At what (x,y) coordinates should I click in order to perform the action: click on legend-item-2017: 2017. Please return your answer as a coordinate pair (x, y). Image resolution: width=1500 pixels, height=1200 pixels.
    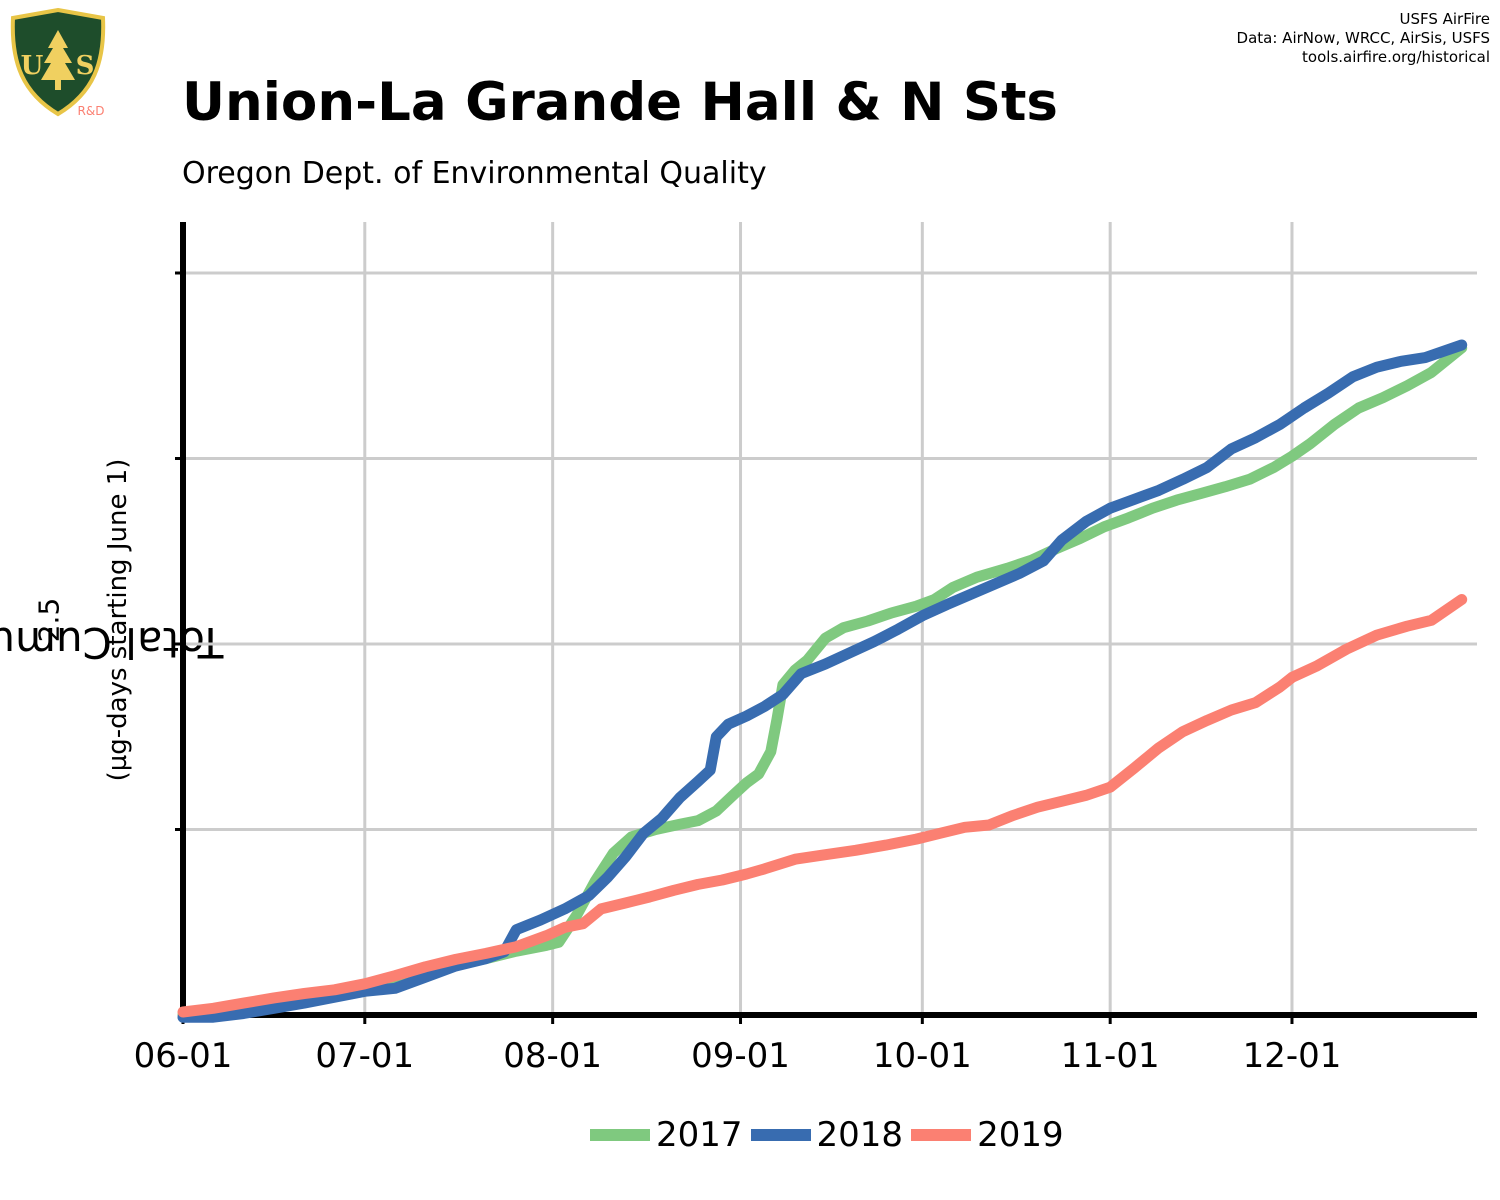
    Looking at the image, I should click on (666, 1135).